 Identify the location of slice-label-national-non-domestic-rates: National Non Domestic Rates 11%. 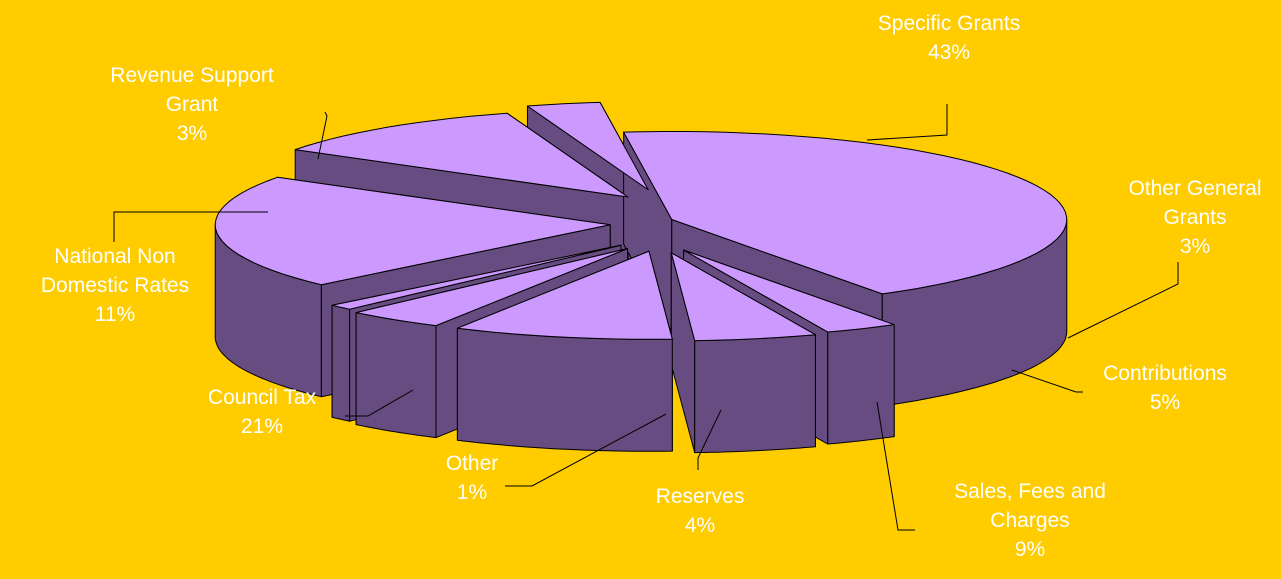
(115, 286).